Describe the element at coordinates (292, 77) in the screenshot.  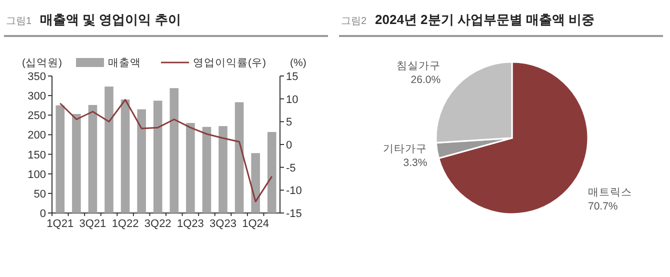
I see `y2-tick-label: 15` at that location.